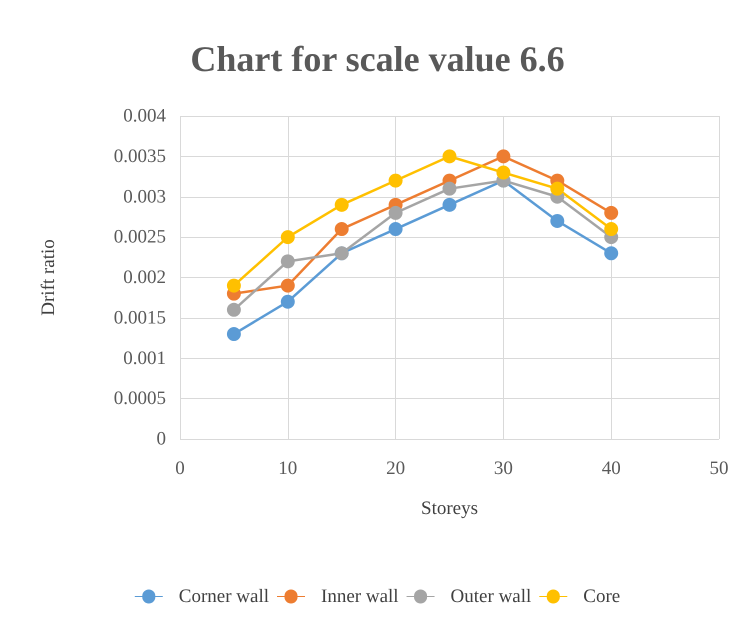  What do you see at coordinates (719, 468) in the screenshot?
I see `x-tick-label: 50` at bounding box center [719, 468].